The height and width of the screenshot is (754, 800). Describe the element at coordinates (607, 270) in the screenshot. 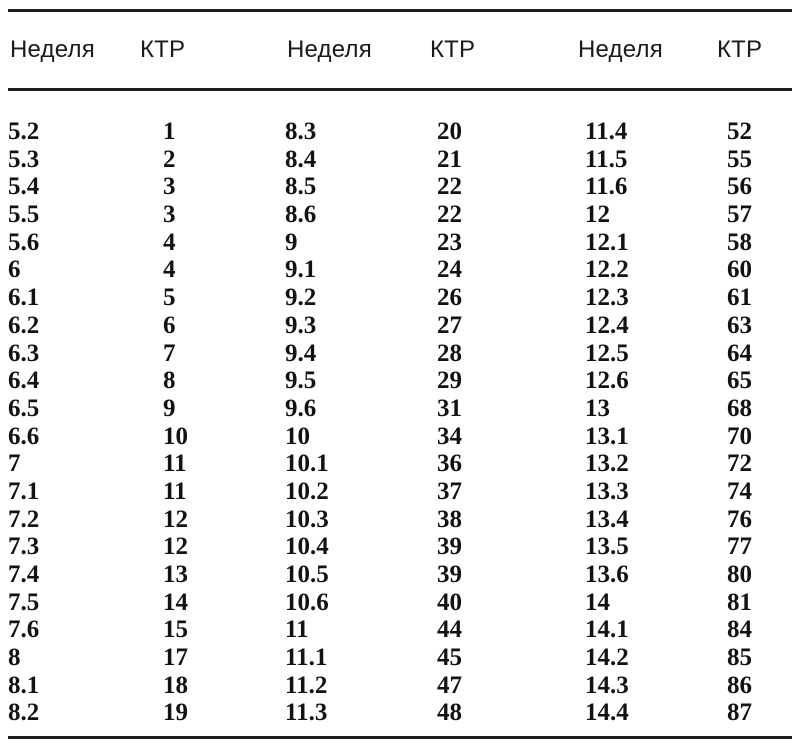

I see `week-cell: 12.2` at that location.